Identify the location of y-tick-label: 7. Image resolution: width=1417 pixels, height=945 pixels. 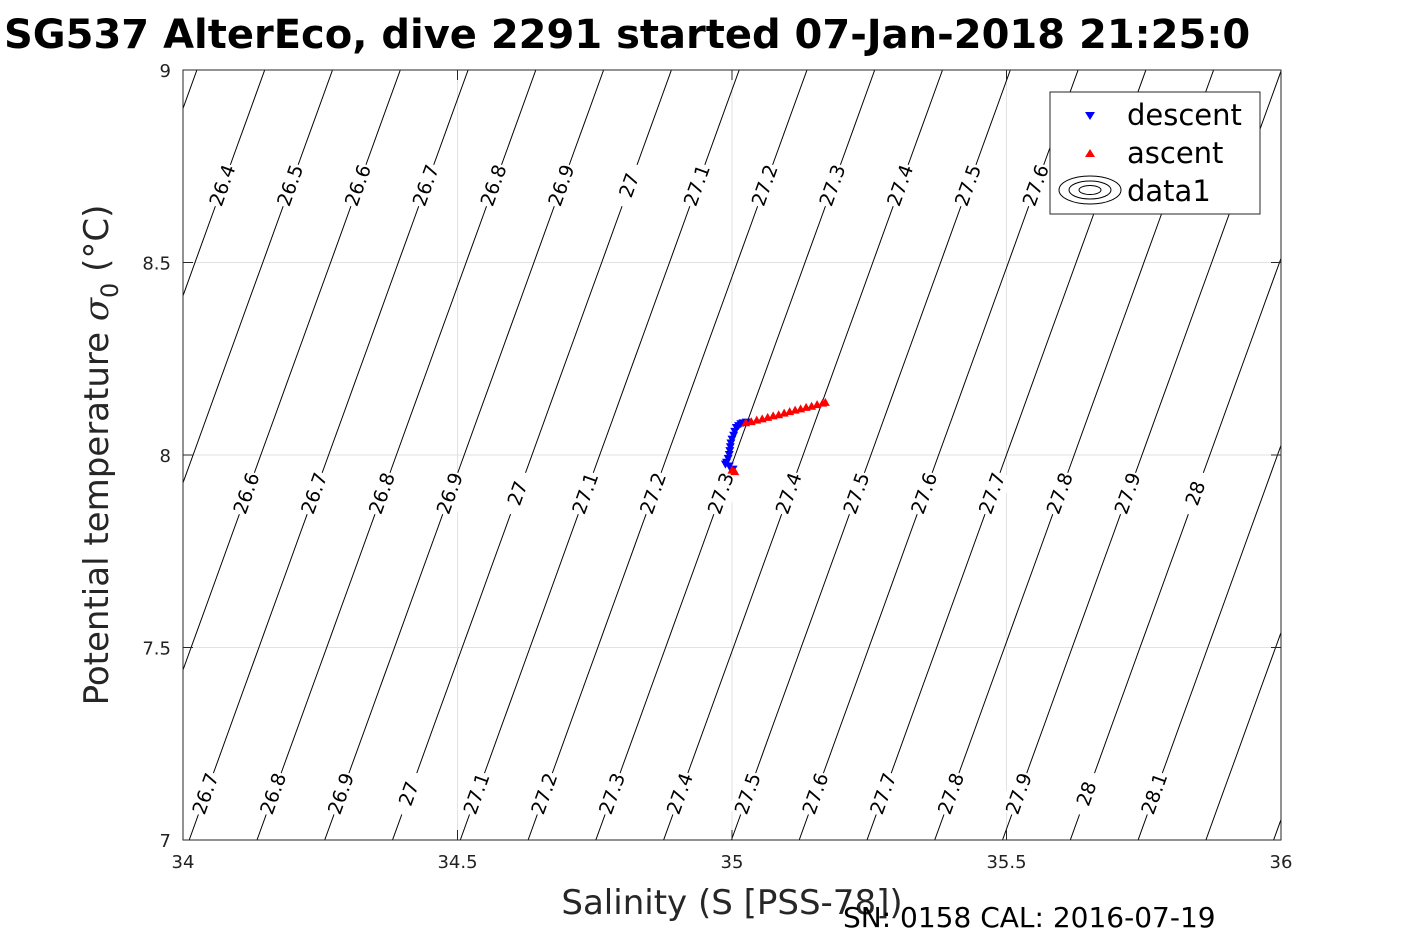
(165, 841).